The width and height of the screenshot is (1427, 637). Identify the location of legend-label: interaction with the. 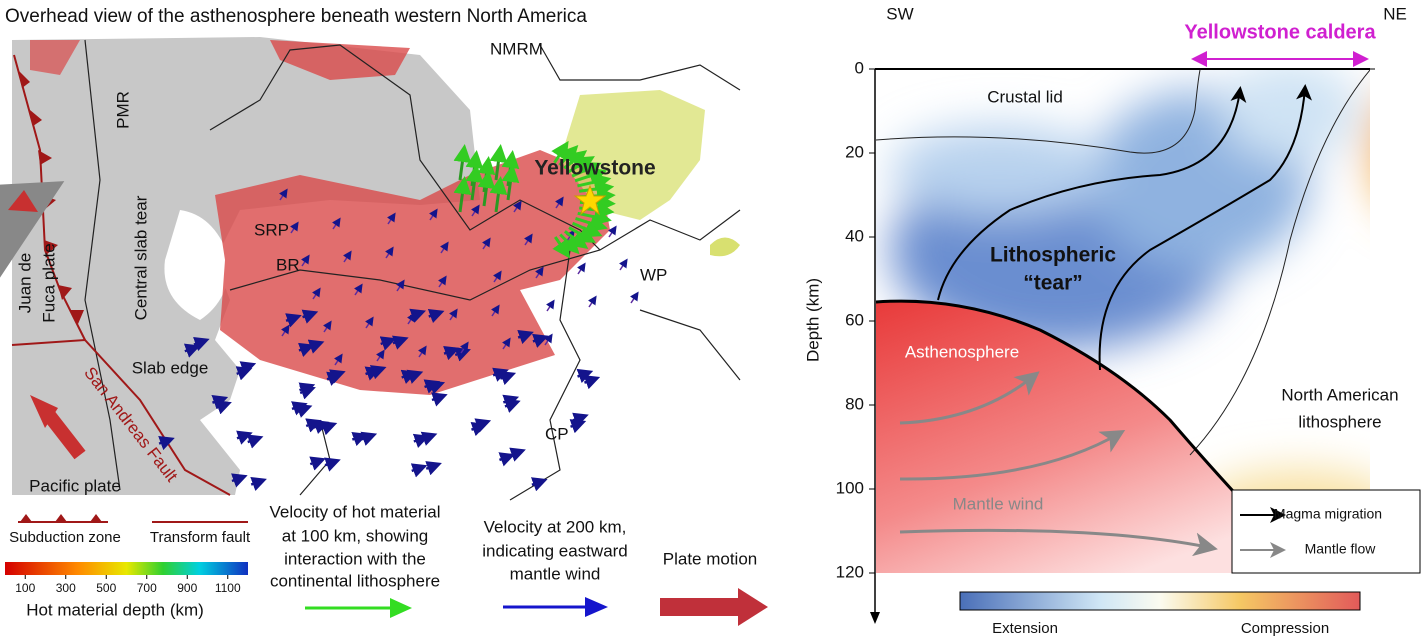
(355, 558).